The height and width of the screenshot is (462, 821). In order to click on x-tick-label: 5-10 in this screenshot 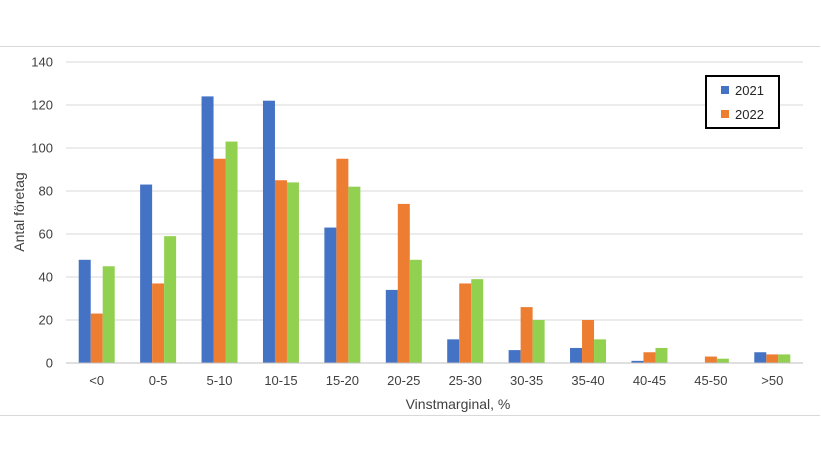, I will do `click(220, 380)`.